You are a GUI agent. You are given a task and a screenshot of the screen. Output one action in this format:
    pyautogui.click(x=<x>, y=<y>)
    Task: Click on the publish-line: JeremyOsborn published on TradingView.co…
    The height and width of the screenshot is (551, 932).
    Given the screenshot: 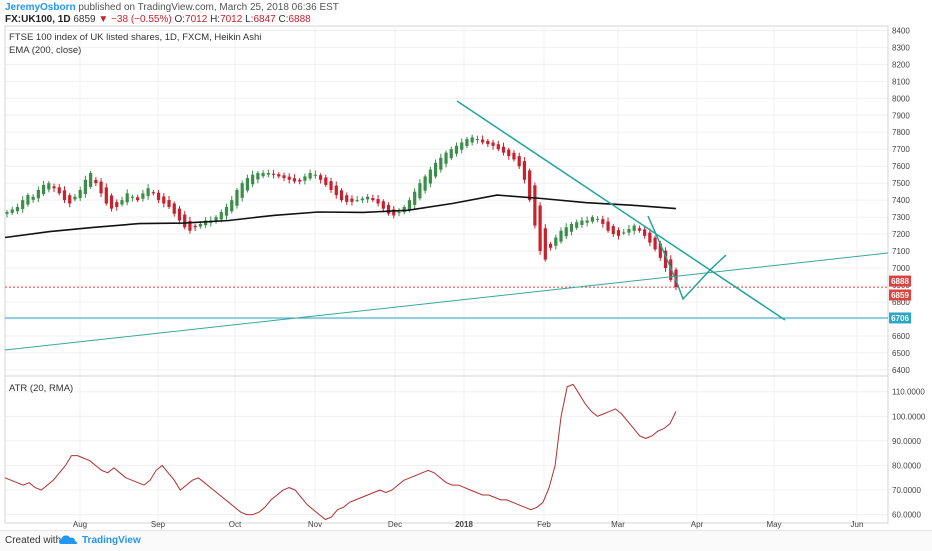 What is the action you would take?
    pyautogui.click(x=172, y=8)
    